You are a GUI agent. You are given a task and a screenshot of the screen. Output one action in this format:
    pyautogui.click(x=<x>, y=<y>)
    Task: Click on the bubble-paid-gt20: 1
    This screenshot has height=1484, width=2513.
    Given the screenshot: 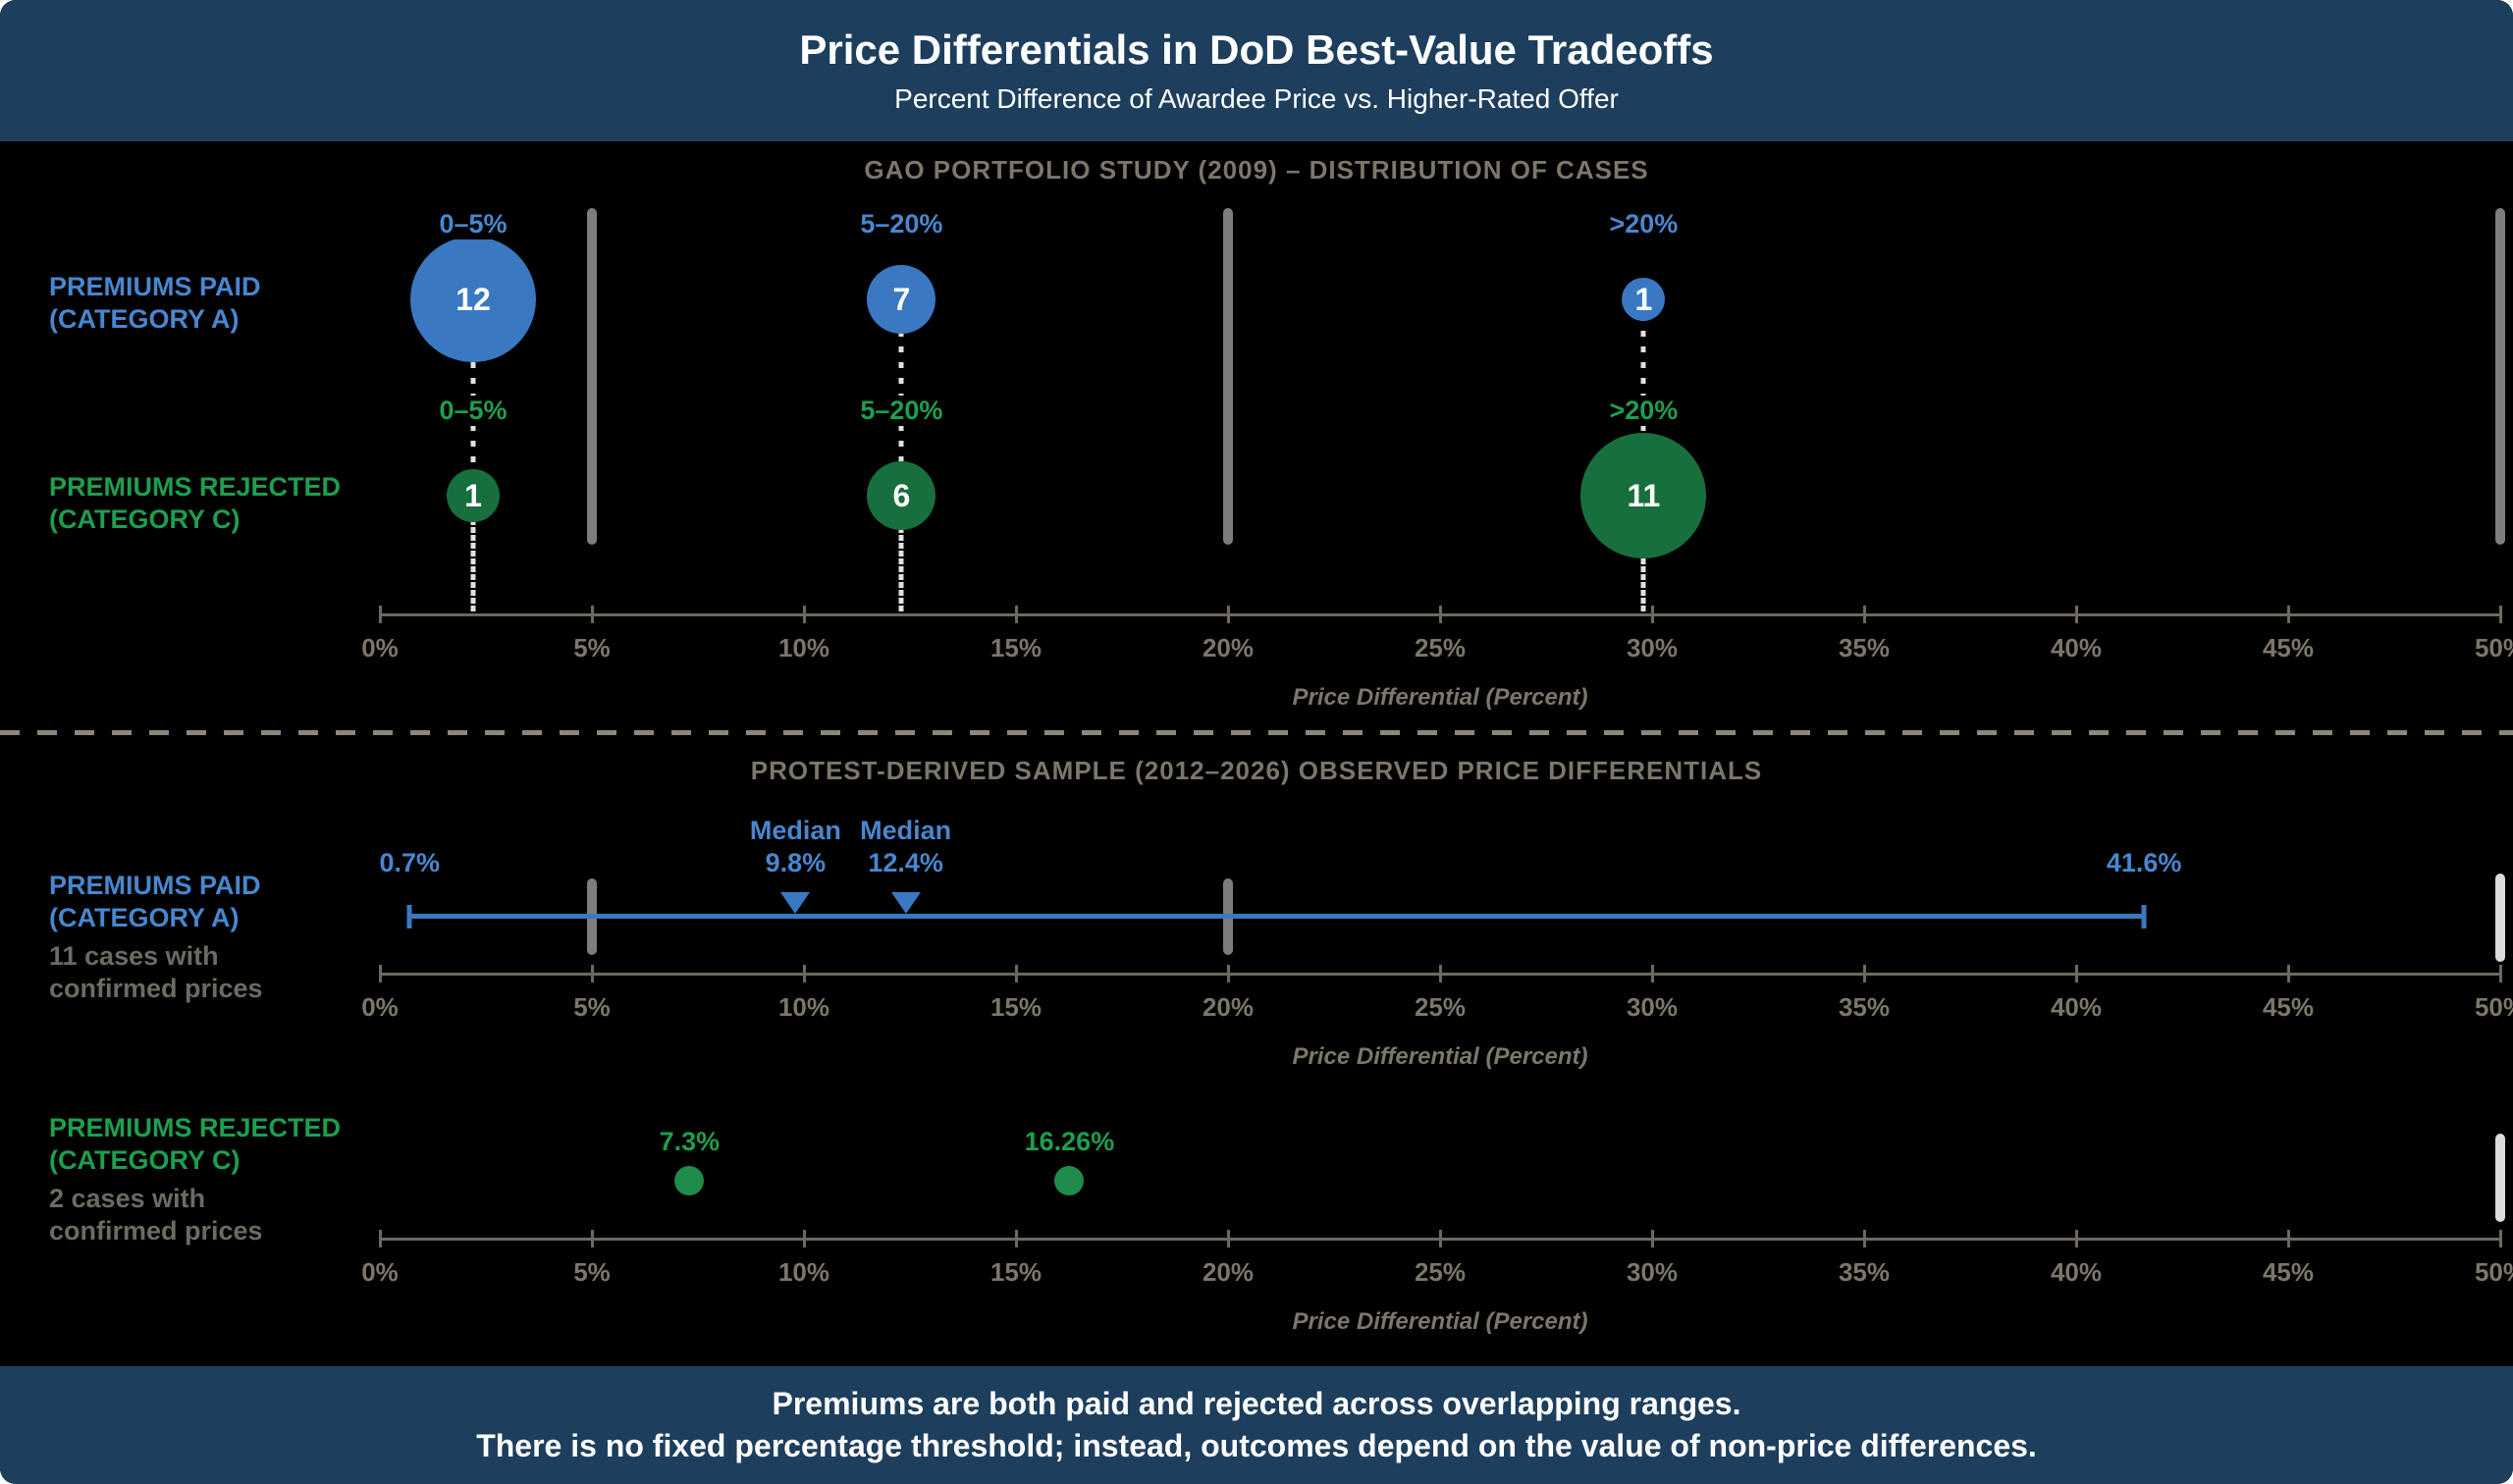 What is the action you would take?
    pyautogui.click(x=1644, y=299)
    